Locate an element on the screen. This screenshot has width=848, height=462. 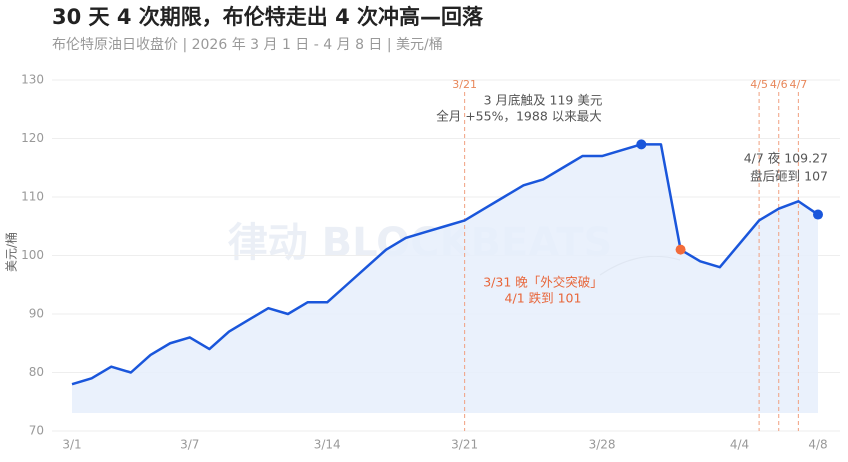
event-label: 4/5 is located at coordinates (759, 84).